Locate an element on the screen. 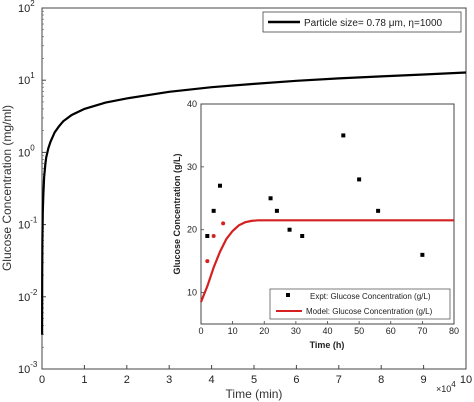 The width and height of the screenshot is (474, 402). main-x-tick-label: 7 is located at coordinates (339, 380).